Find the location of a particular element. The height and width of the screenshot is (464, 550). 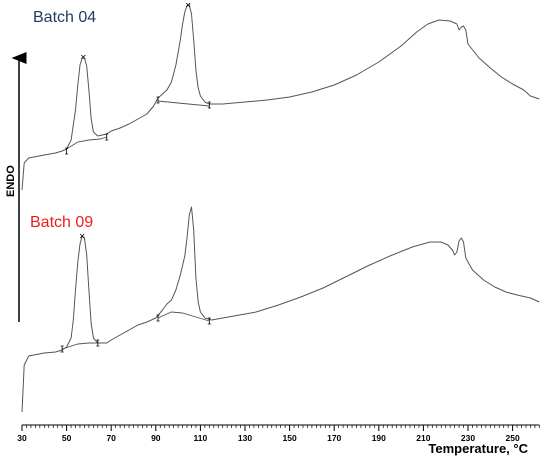

baselines is located at coordinates (135, 225).